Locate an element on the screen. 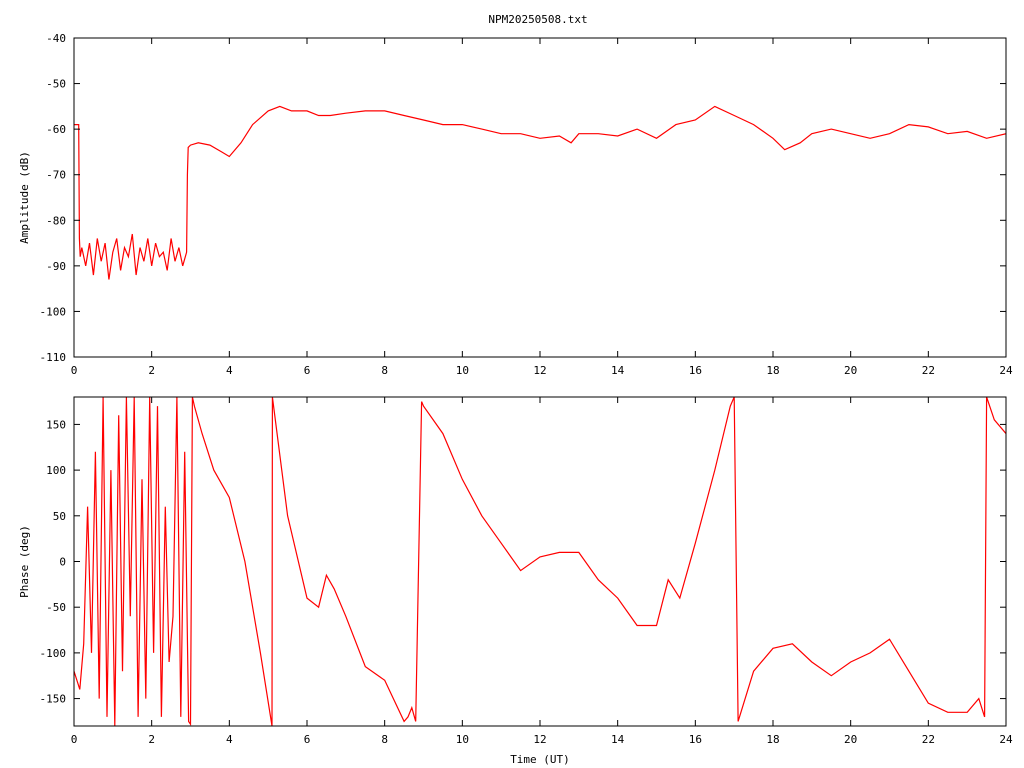 The image size is (1024, 768). amplitude-x-tick-label: 24 is located at coordinates (1006, 370).